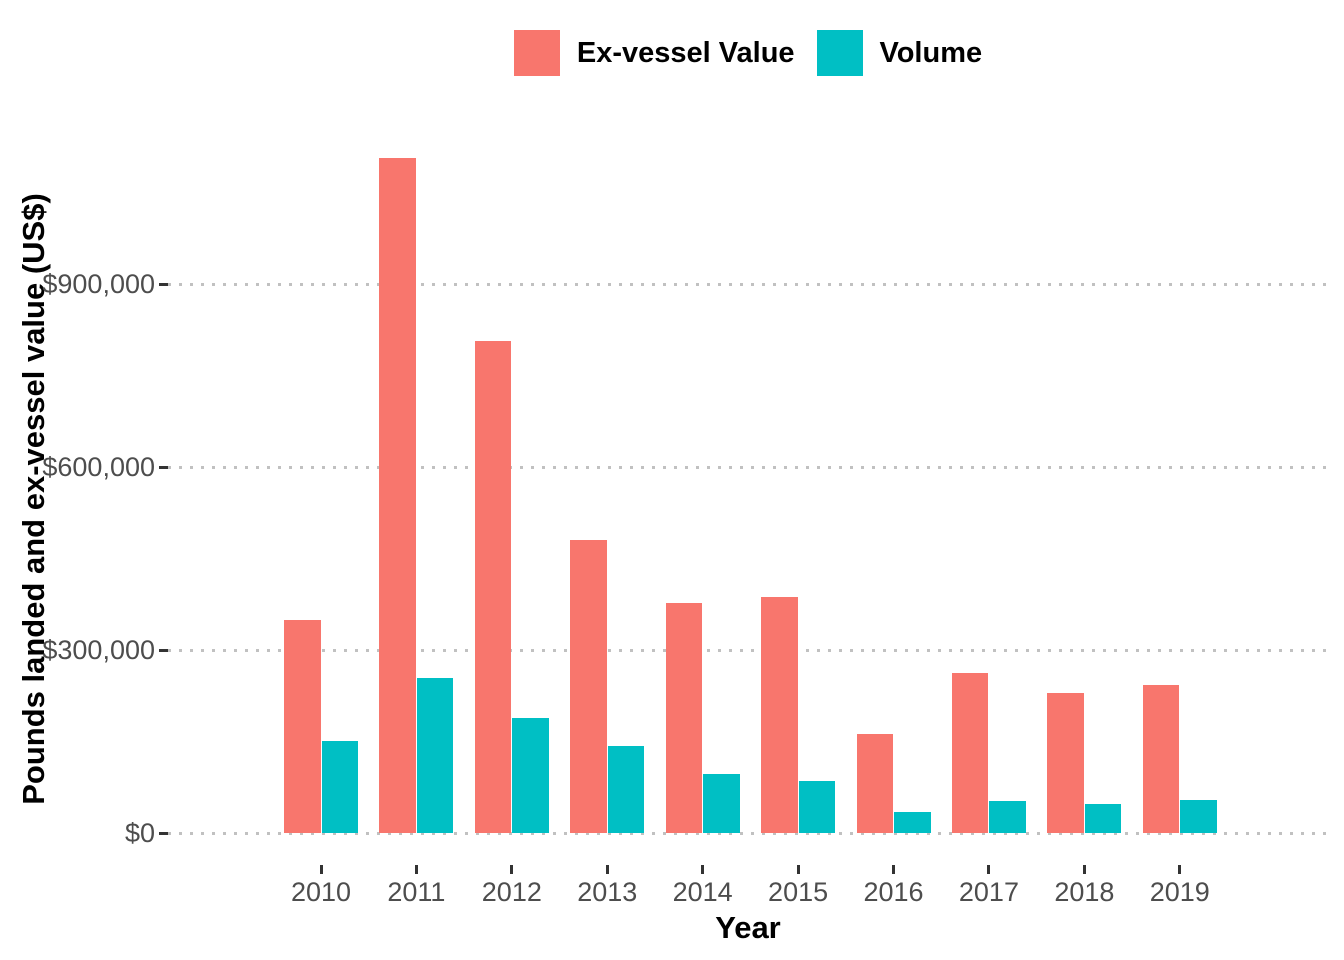 The image size is (1344, 960). What do you see at coordinates (685, 52) in the screenshot?
I see `legend-label-ex-vessel-value: Ex-vessel Value` at bounding box center [685, 52].